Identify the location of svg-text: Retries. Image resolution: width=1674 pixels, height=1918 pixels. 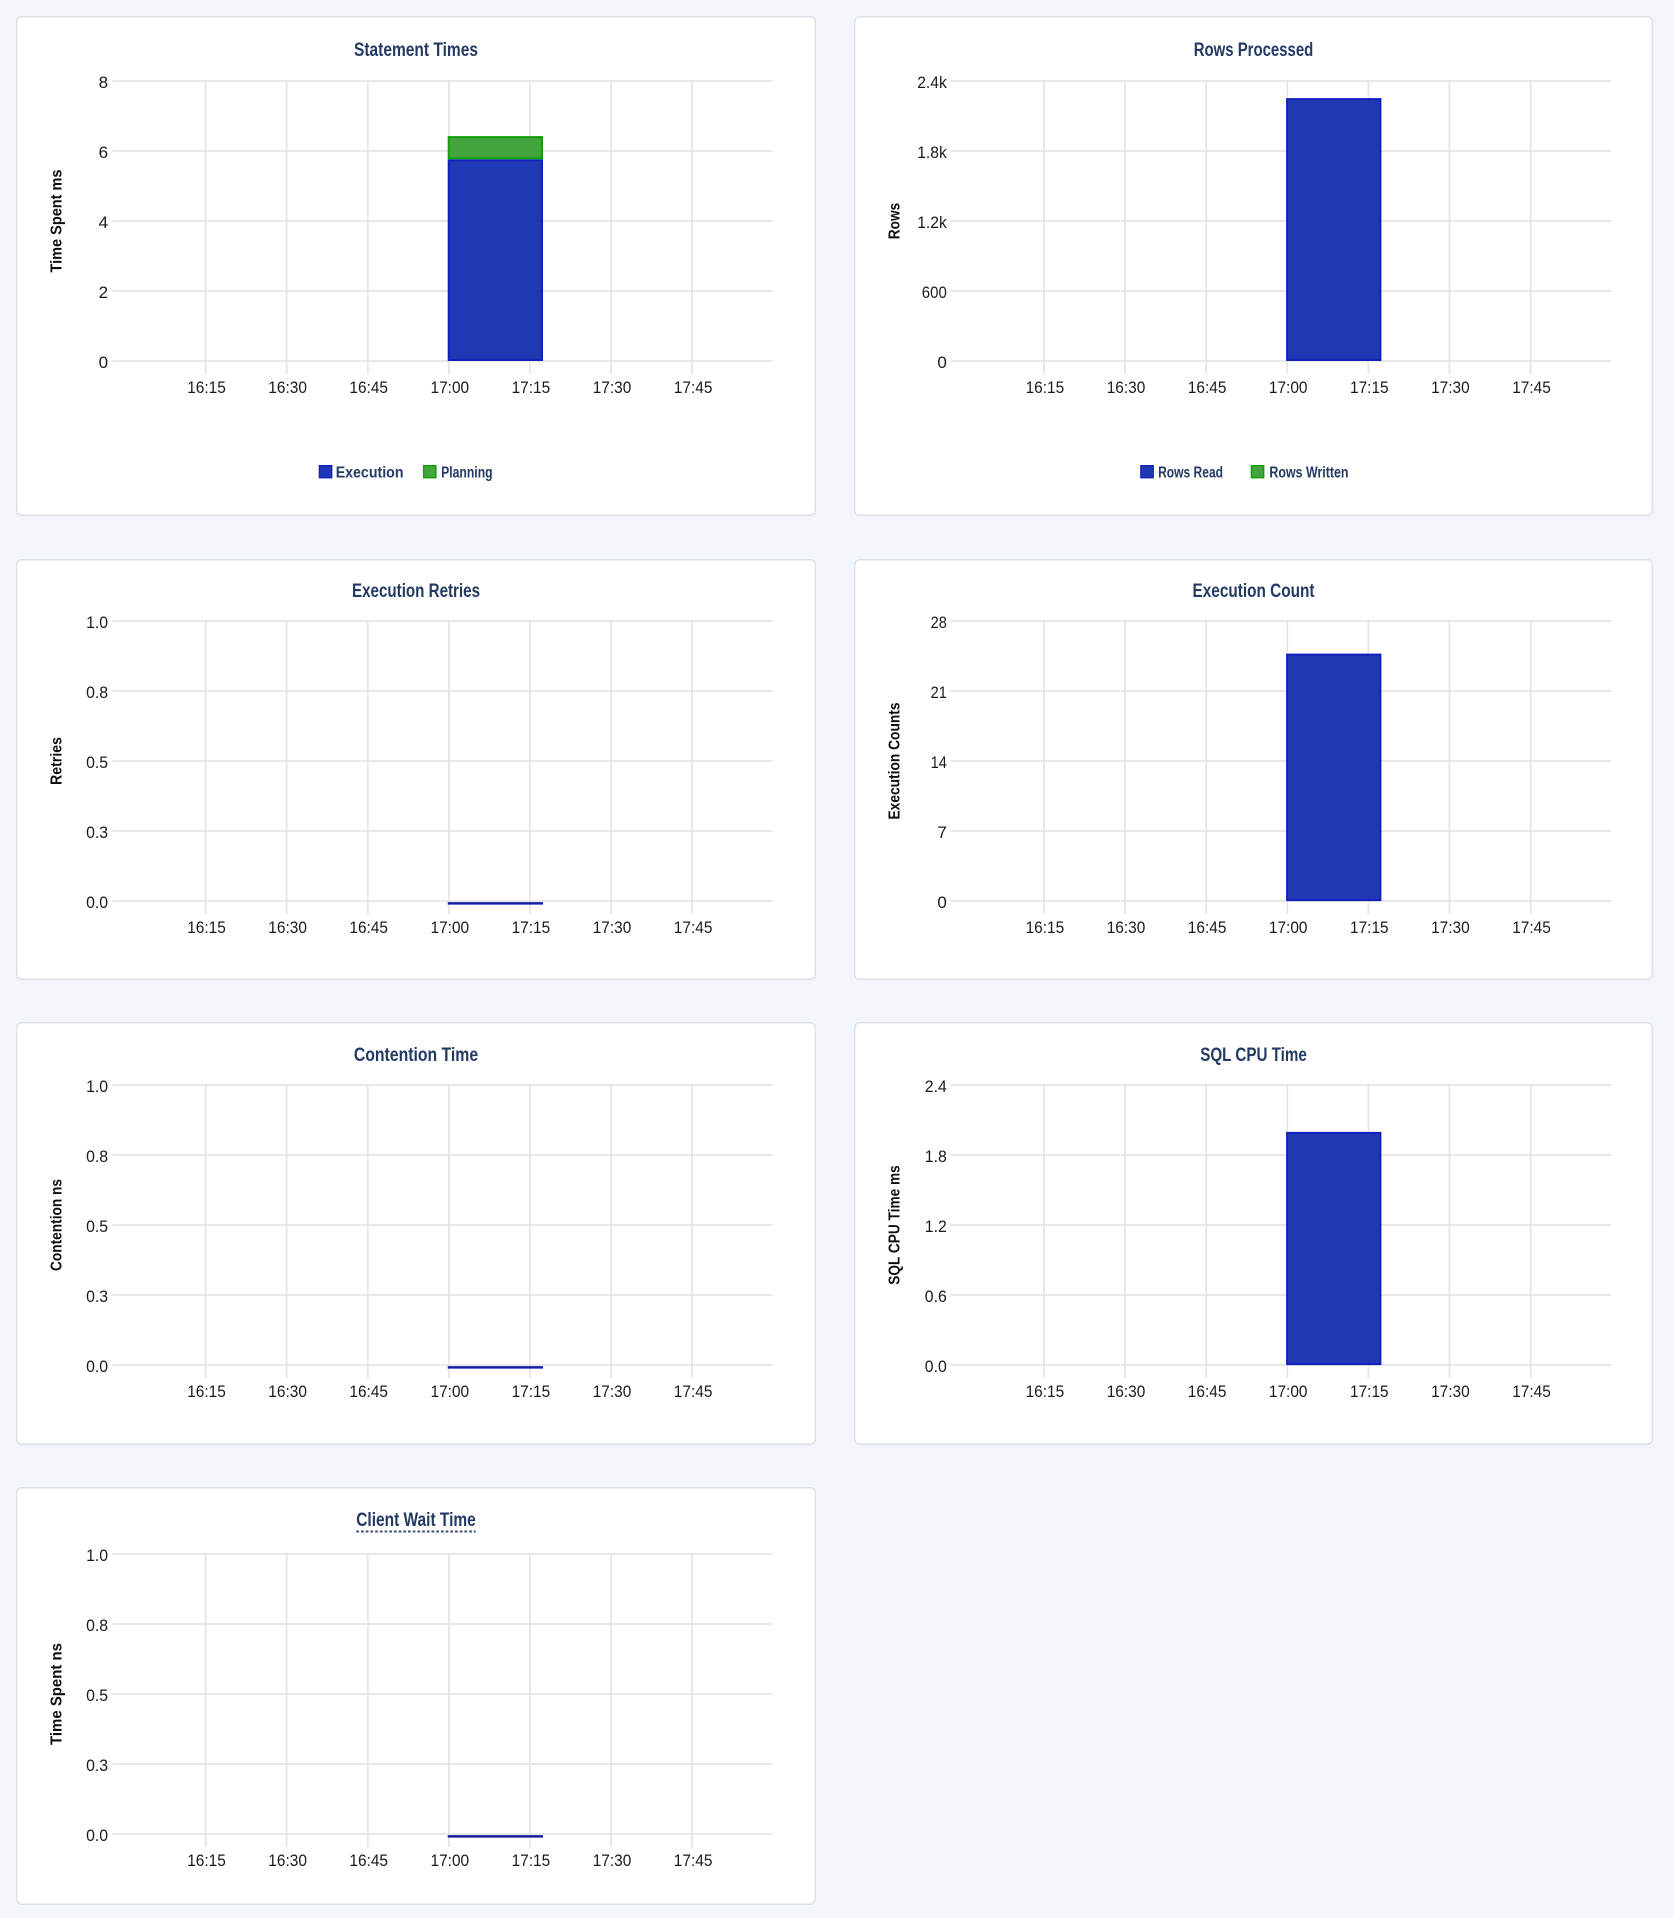
(57, 761).